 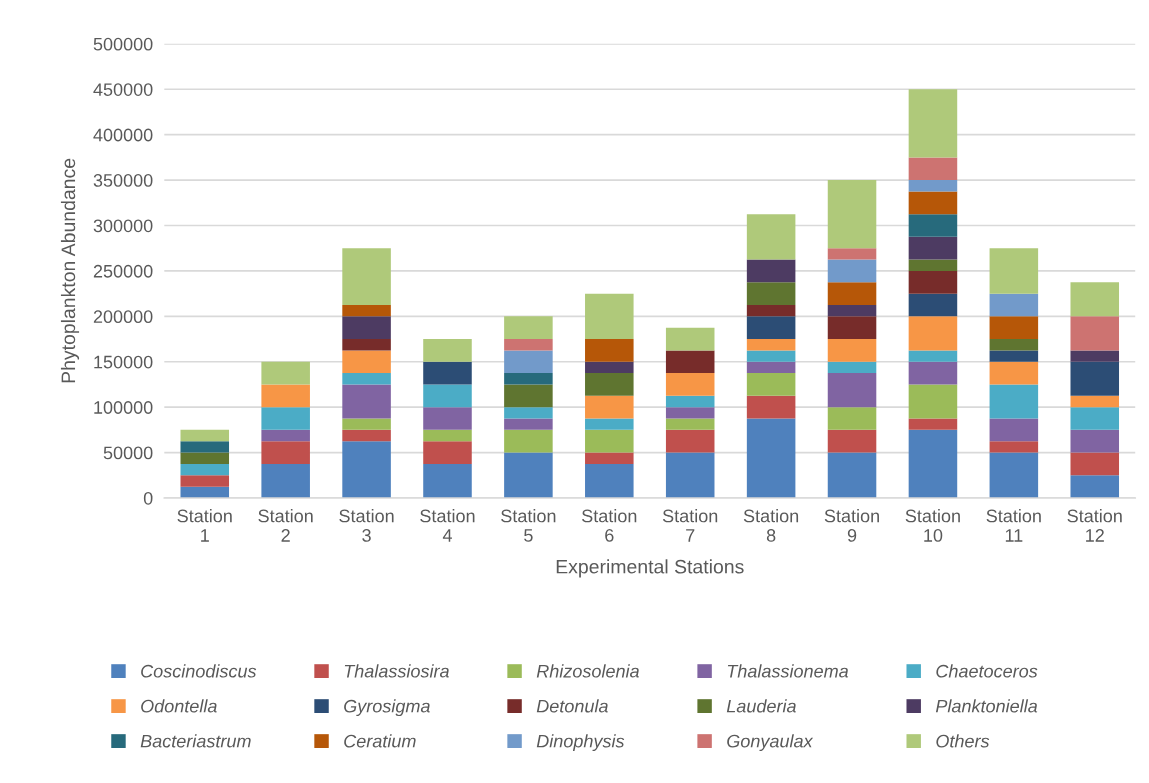 I want to click on legend-label: Bacteriastrum, so click(x=195, y=741).